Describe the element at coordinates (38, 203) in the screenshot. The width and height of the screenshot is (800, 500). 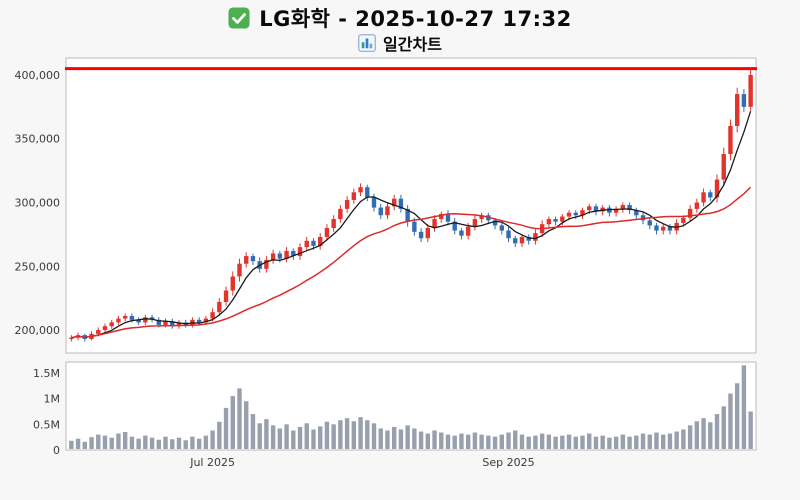
I see `svg-text: 300,000` at that location.